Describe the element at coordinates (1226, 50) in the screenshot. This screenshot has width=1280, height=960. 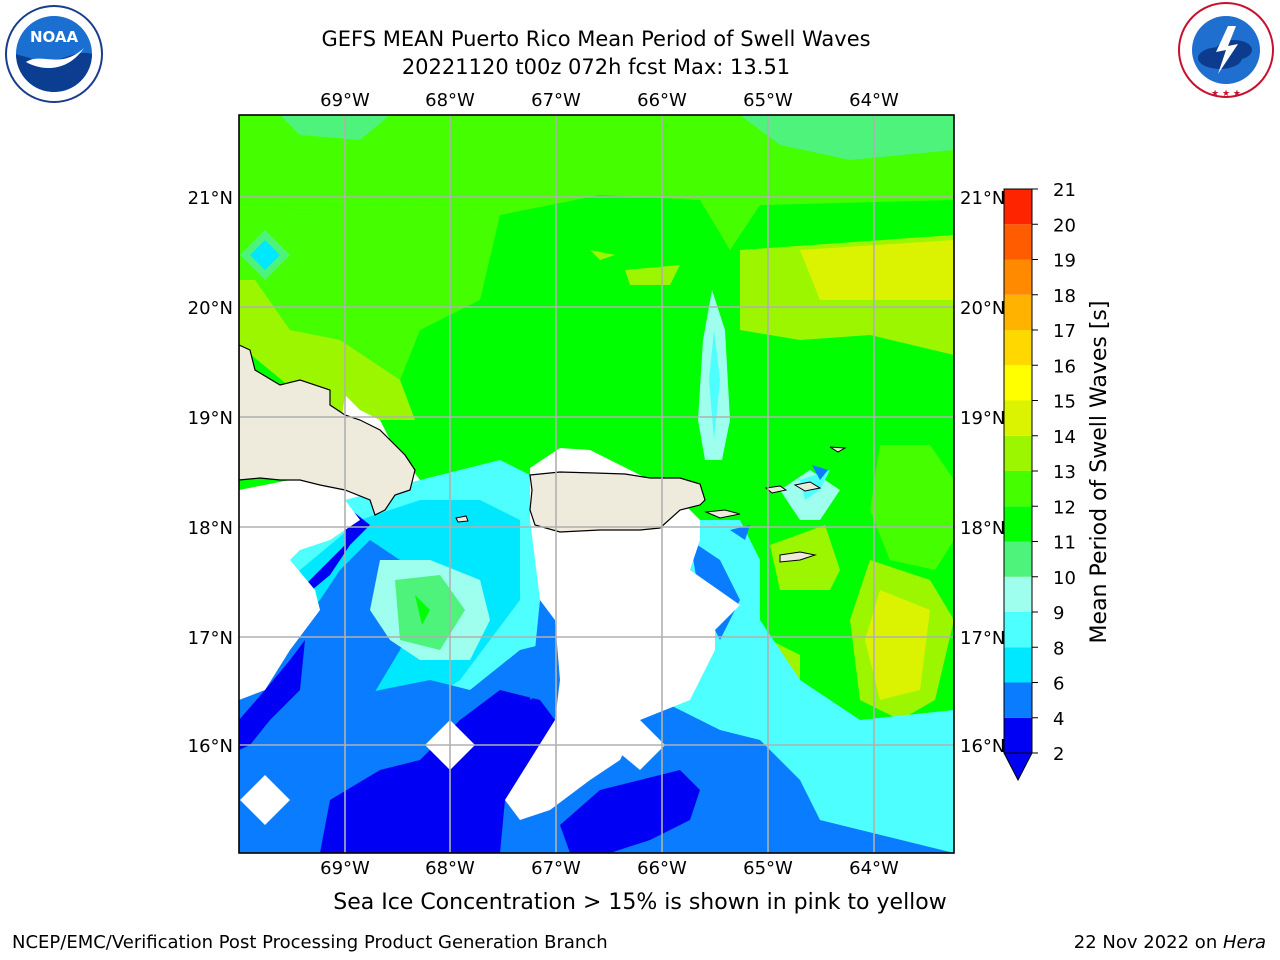
I see `nws-logo: ★ ★ ★` at that location.